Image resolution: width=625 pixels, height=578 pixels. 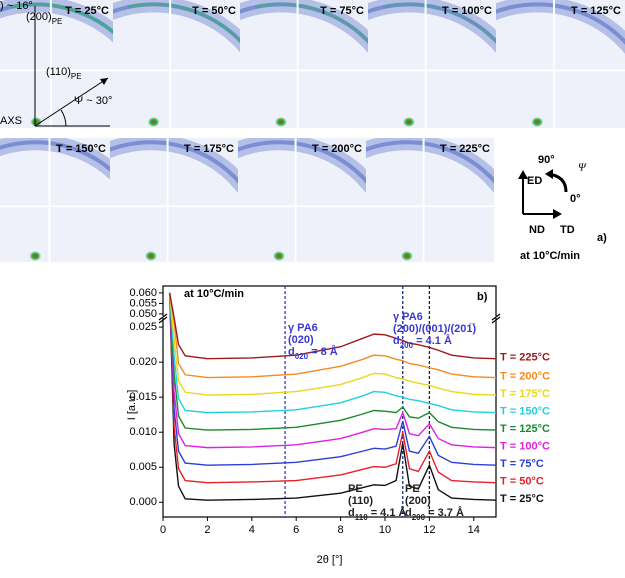 What do you see at coordinates (567, 230) in the screenshot?
I see `axis-label: TD` at bounding box center [567, 230].